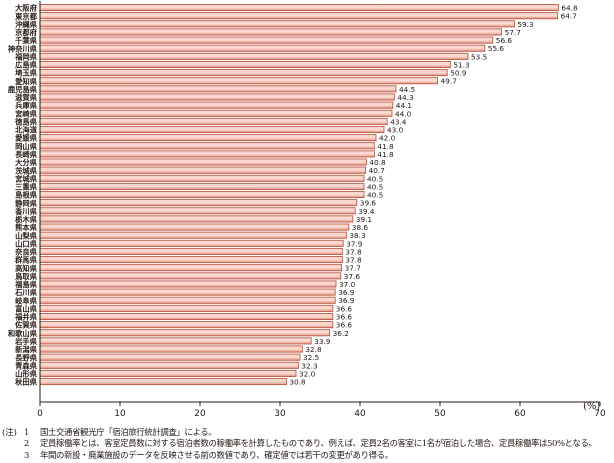 Image resolution: width=614 pixels, height=463 pixels. Describe the element at coordinates (26, 154) in the screenshot. I see `category-label: 長崎県` at that location.